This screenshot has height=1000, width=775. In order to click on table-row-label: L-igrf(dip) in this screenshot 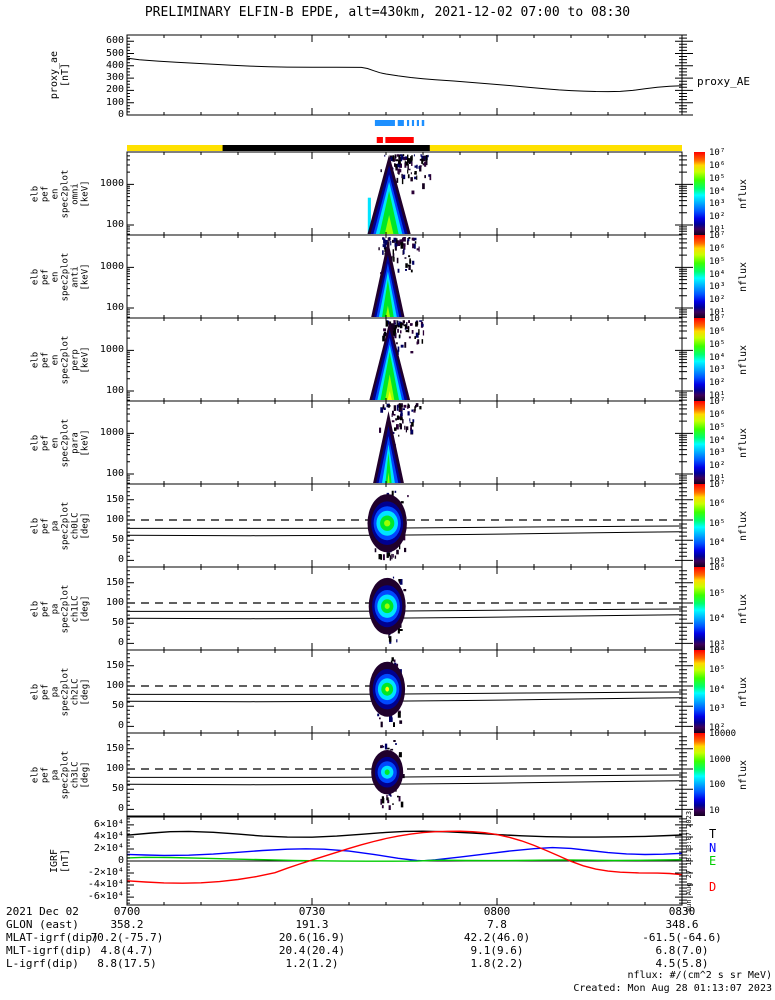, I will do `click(42, 963)`.